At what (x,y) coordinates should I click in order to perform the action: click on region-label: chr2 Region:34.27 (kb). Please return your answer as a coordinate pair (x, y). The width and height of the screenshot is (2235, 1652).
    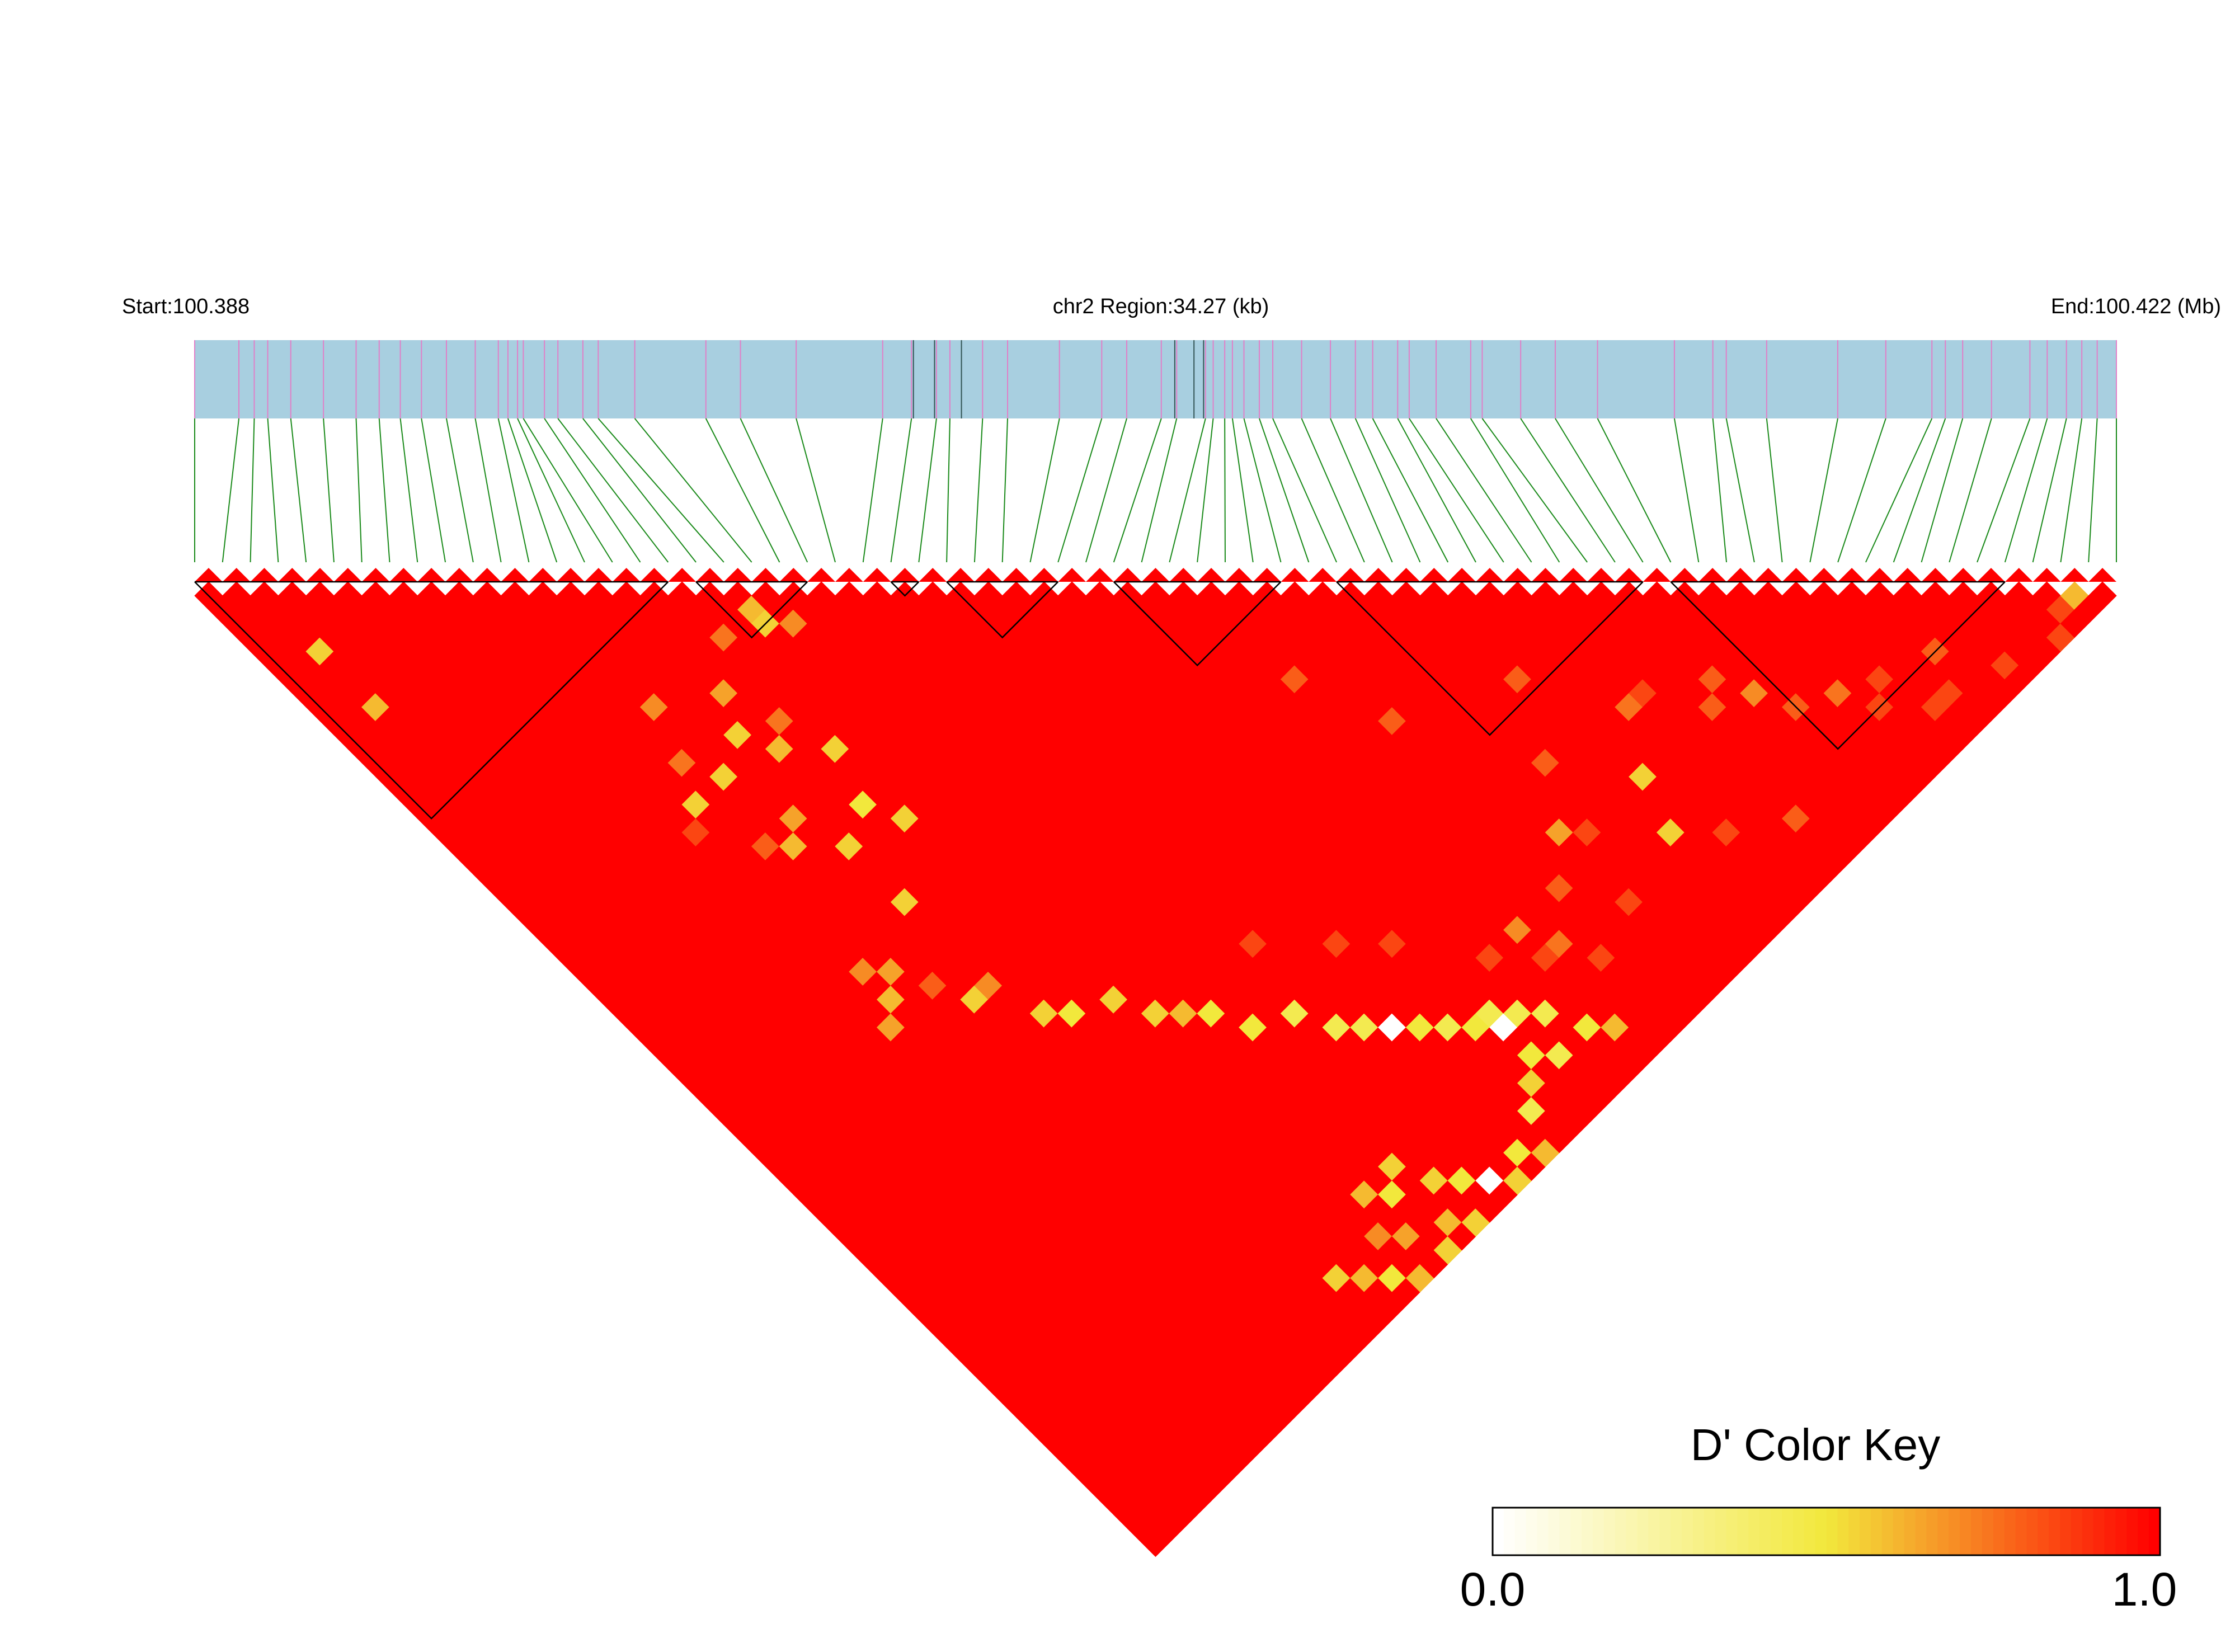
    Looking at the image, I should click on (1161, 306).